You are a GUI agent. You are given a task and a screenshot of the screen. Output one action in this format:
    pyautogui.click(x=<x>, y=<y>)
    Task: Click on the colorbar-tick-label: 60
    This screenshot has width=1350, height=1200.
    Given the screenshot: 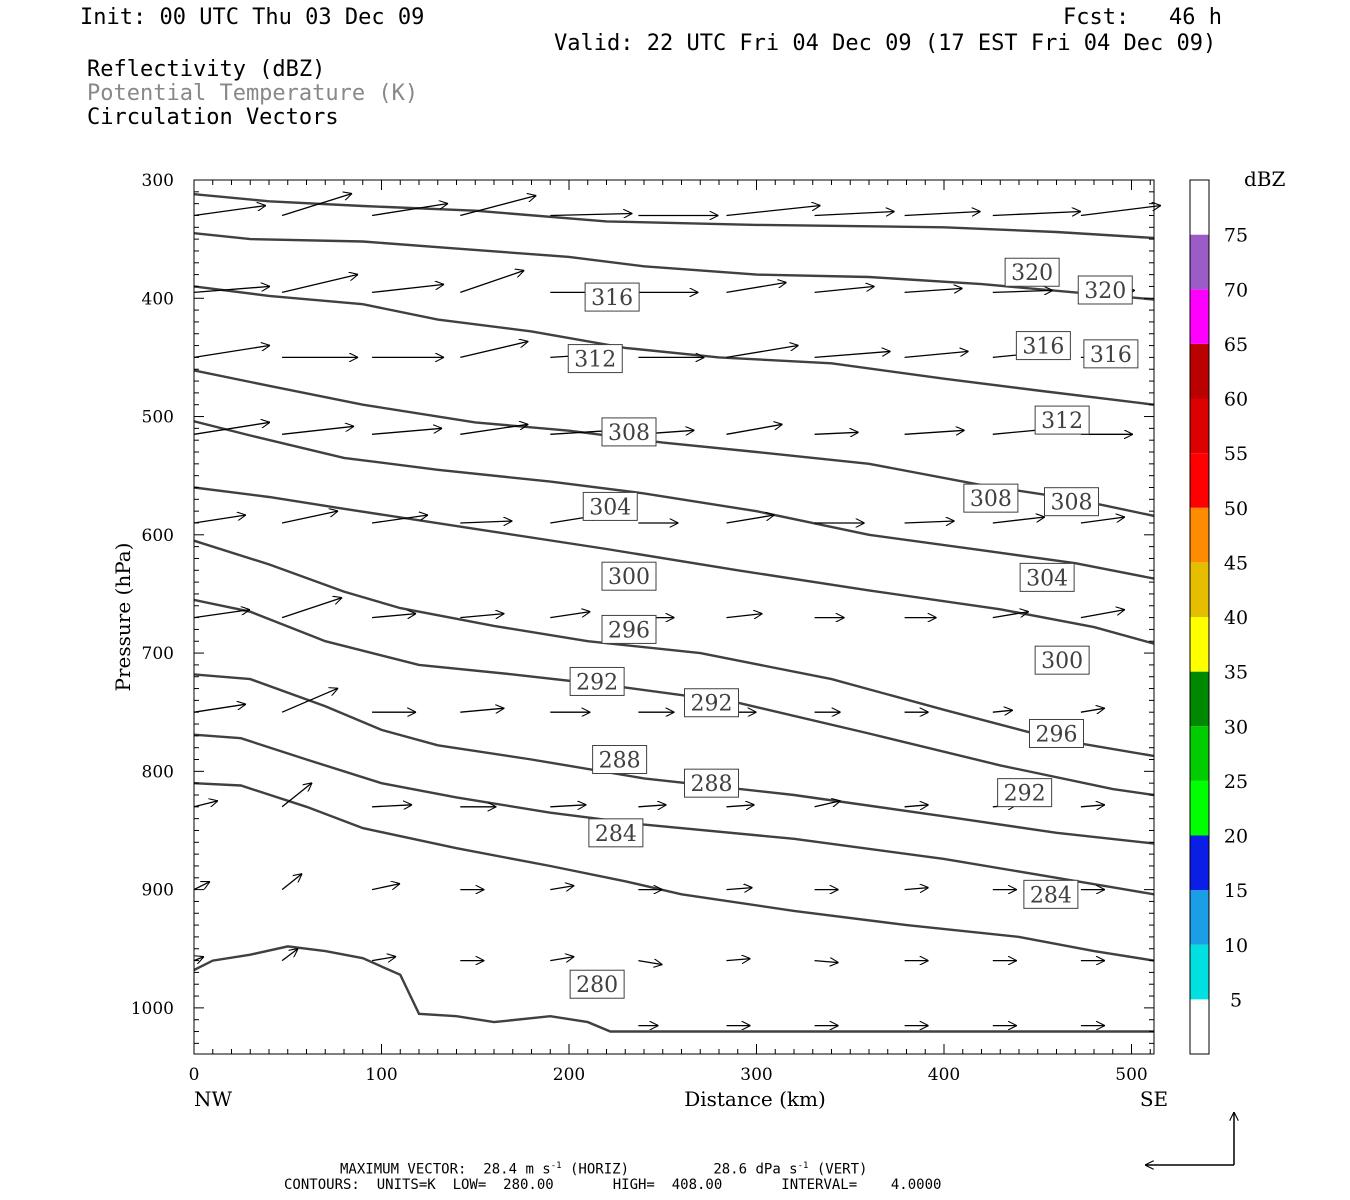 What is the action you would take?
    pyautogui.click(x=1236, y=400)
    